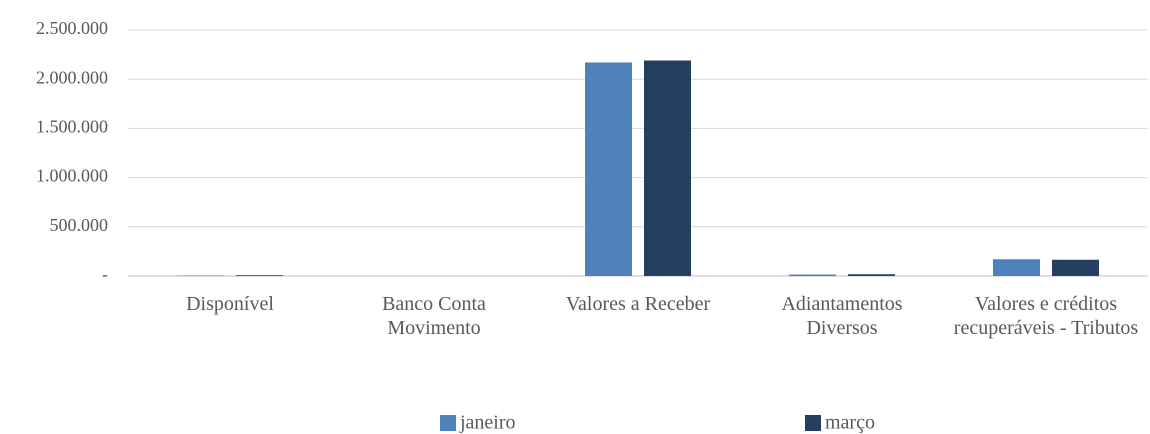  Describe the element at coordinates (72, 77) in the screenshot. I see `y-tick-label: 2.000.000` at that location.